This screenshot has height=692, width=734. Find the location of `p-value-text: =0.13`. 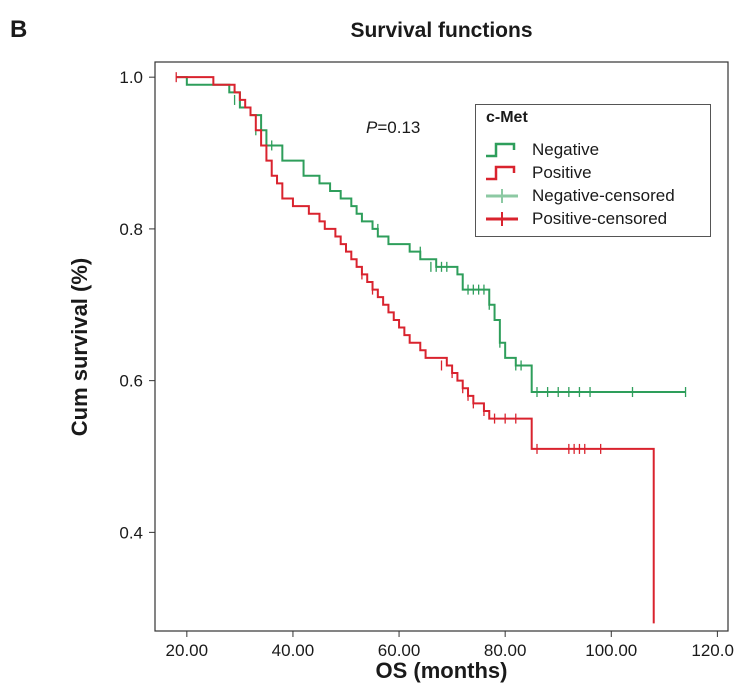

p-value-text: =0.13 is located at coordinates (399, 127).